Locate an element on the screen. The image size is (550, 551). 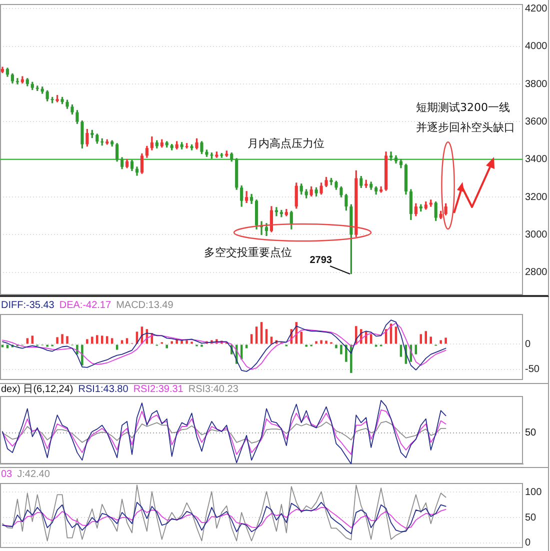
y-tick-label: -50 is located at coordinates (532, 370).